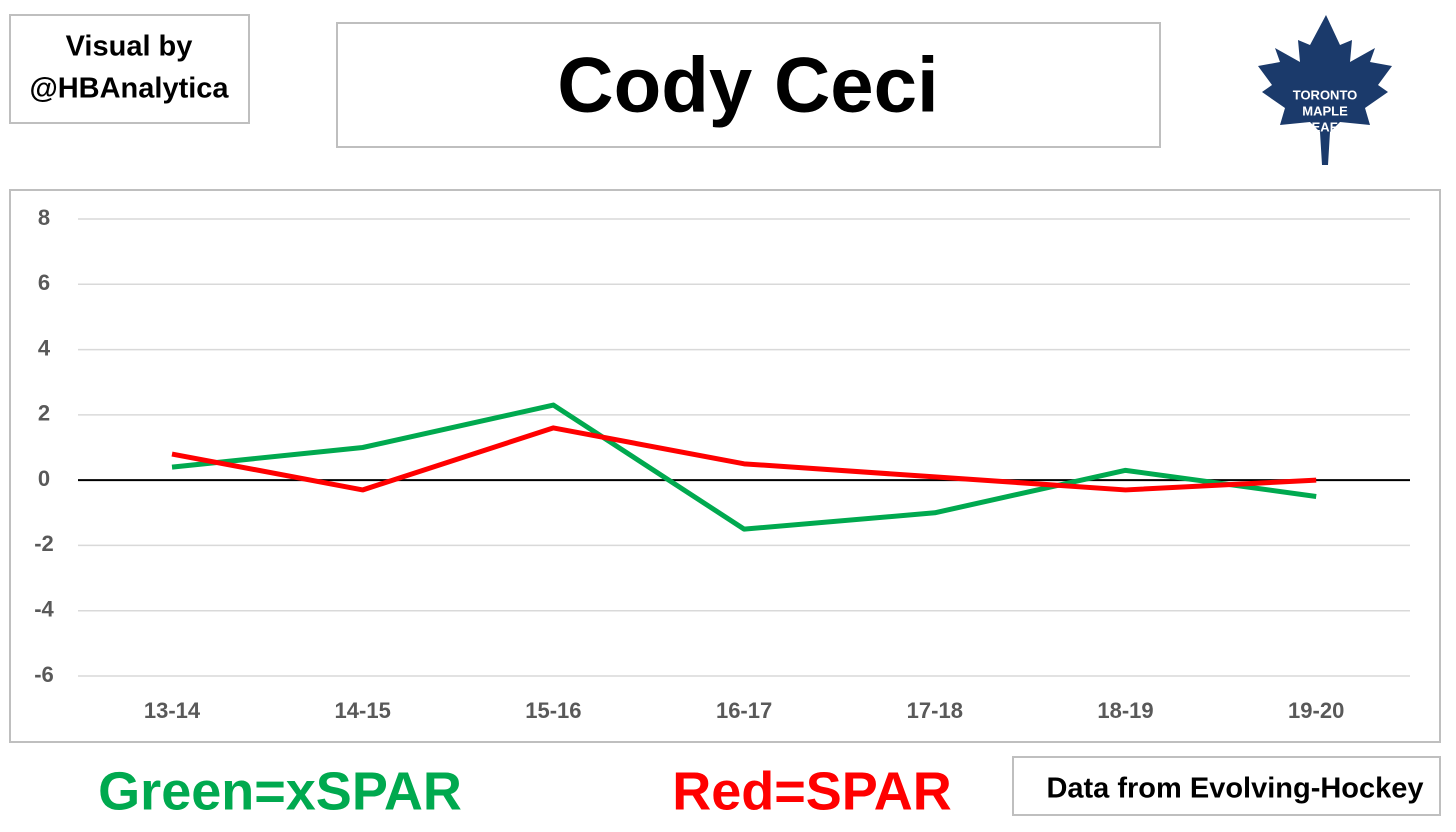  What do you see at coordinates (1125, 710) in the screenshot?
I see `x-tick-label: 18-19` at bounding box center [1125, 710].